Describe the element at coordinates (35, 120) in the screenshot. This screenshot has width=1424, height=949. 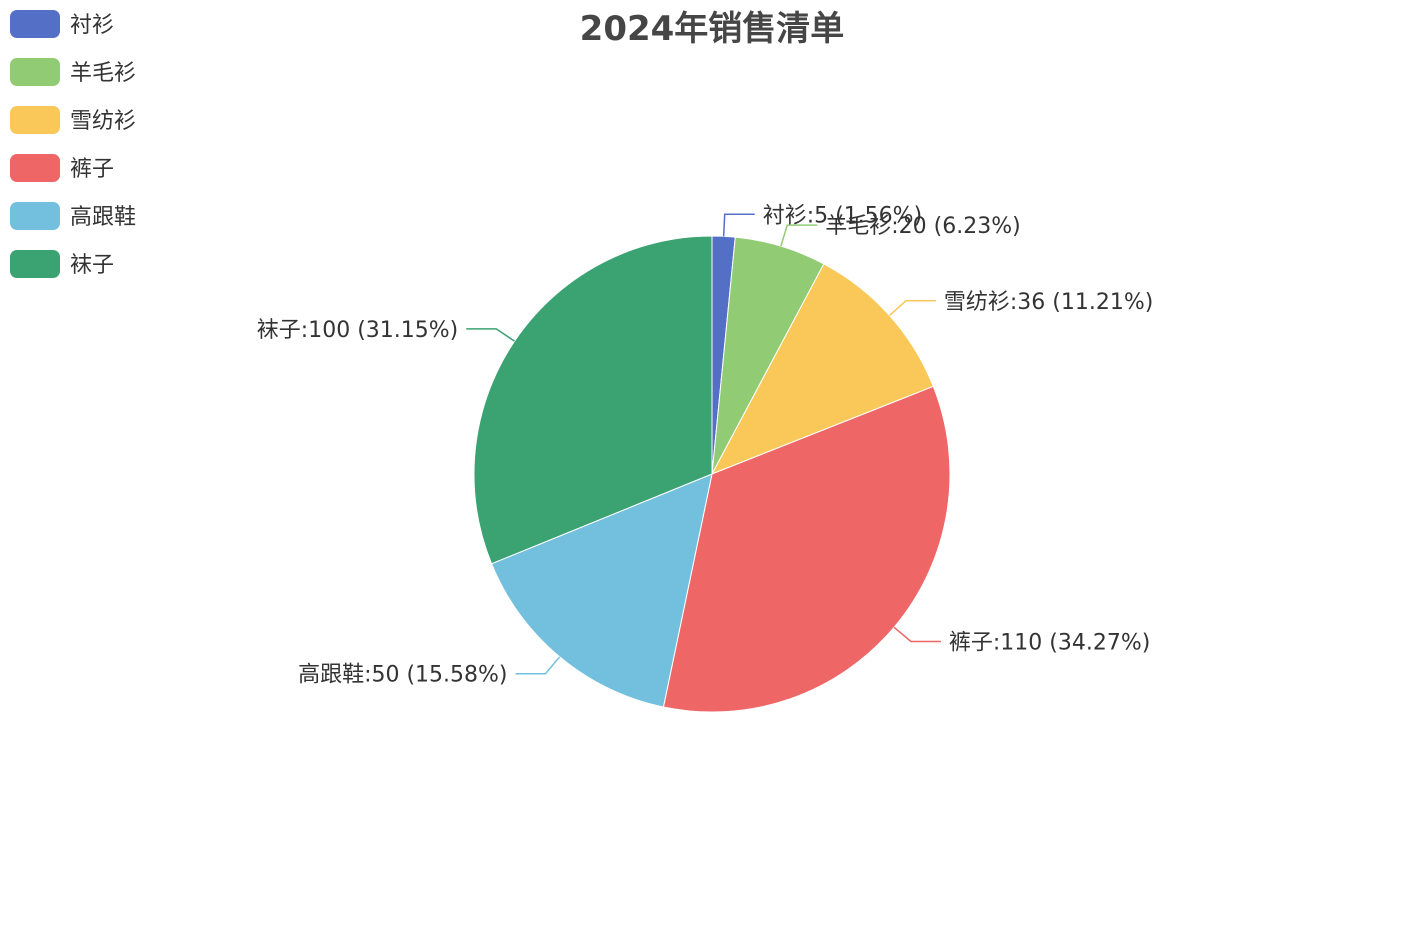
I see `legend-swatch-chiffon` at that location.